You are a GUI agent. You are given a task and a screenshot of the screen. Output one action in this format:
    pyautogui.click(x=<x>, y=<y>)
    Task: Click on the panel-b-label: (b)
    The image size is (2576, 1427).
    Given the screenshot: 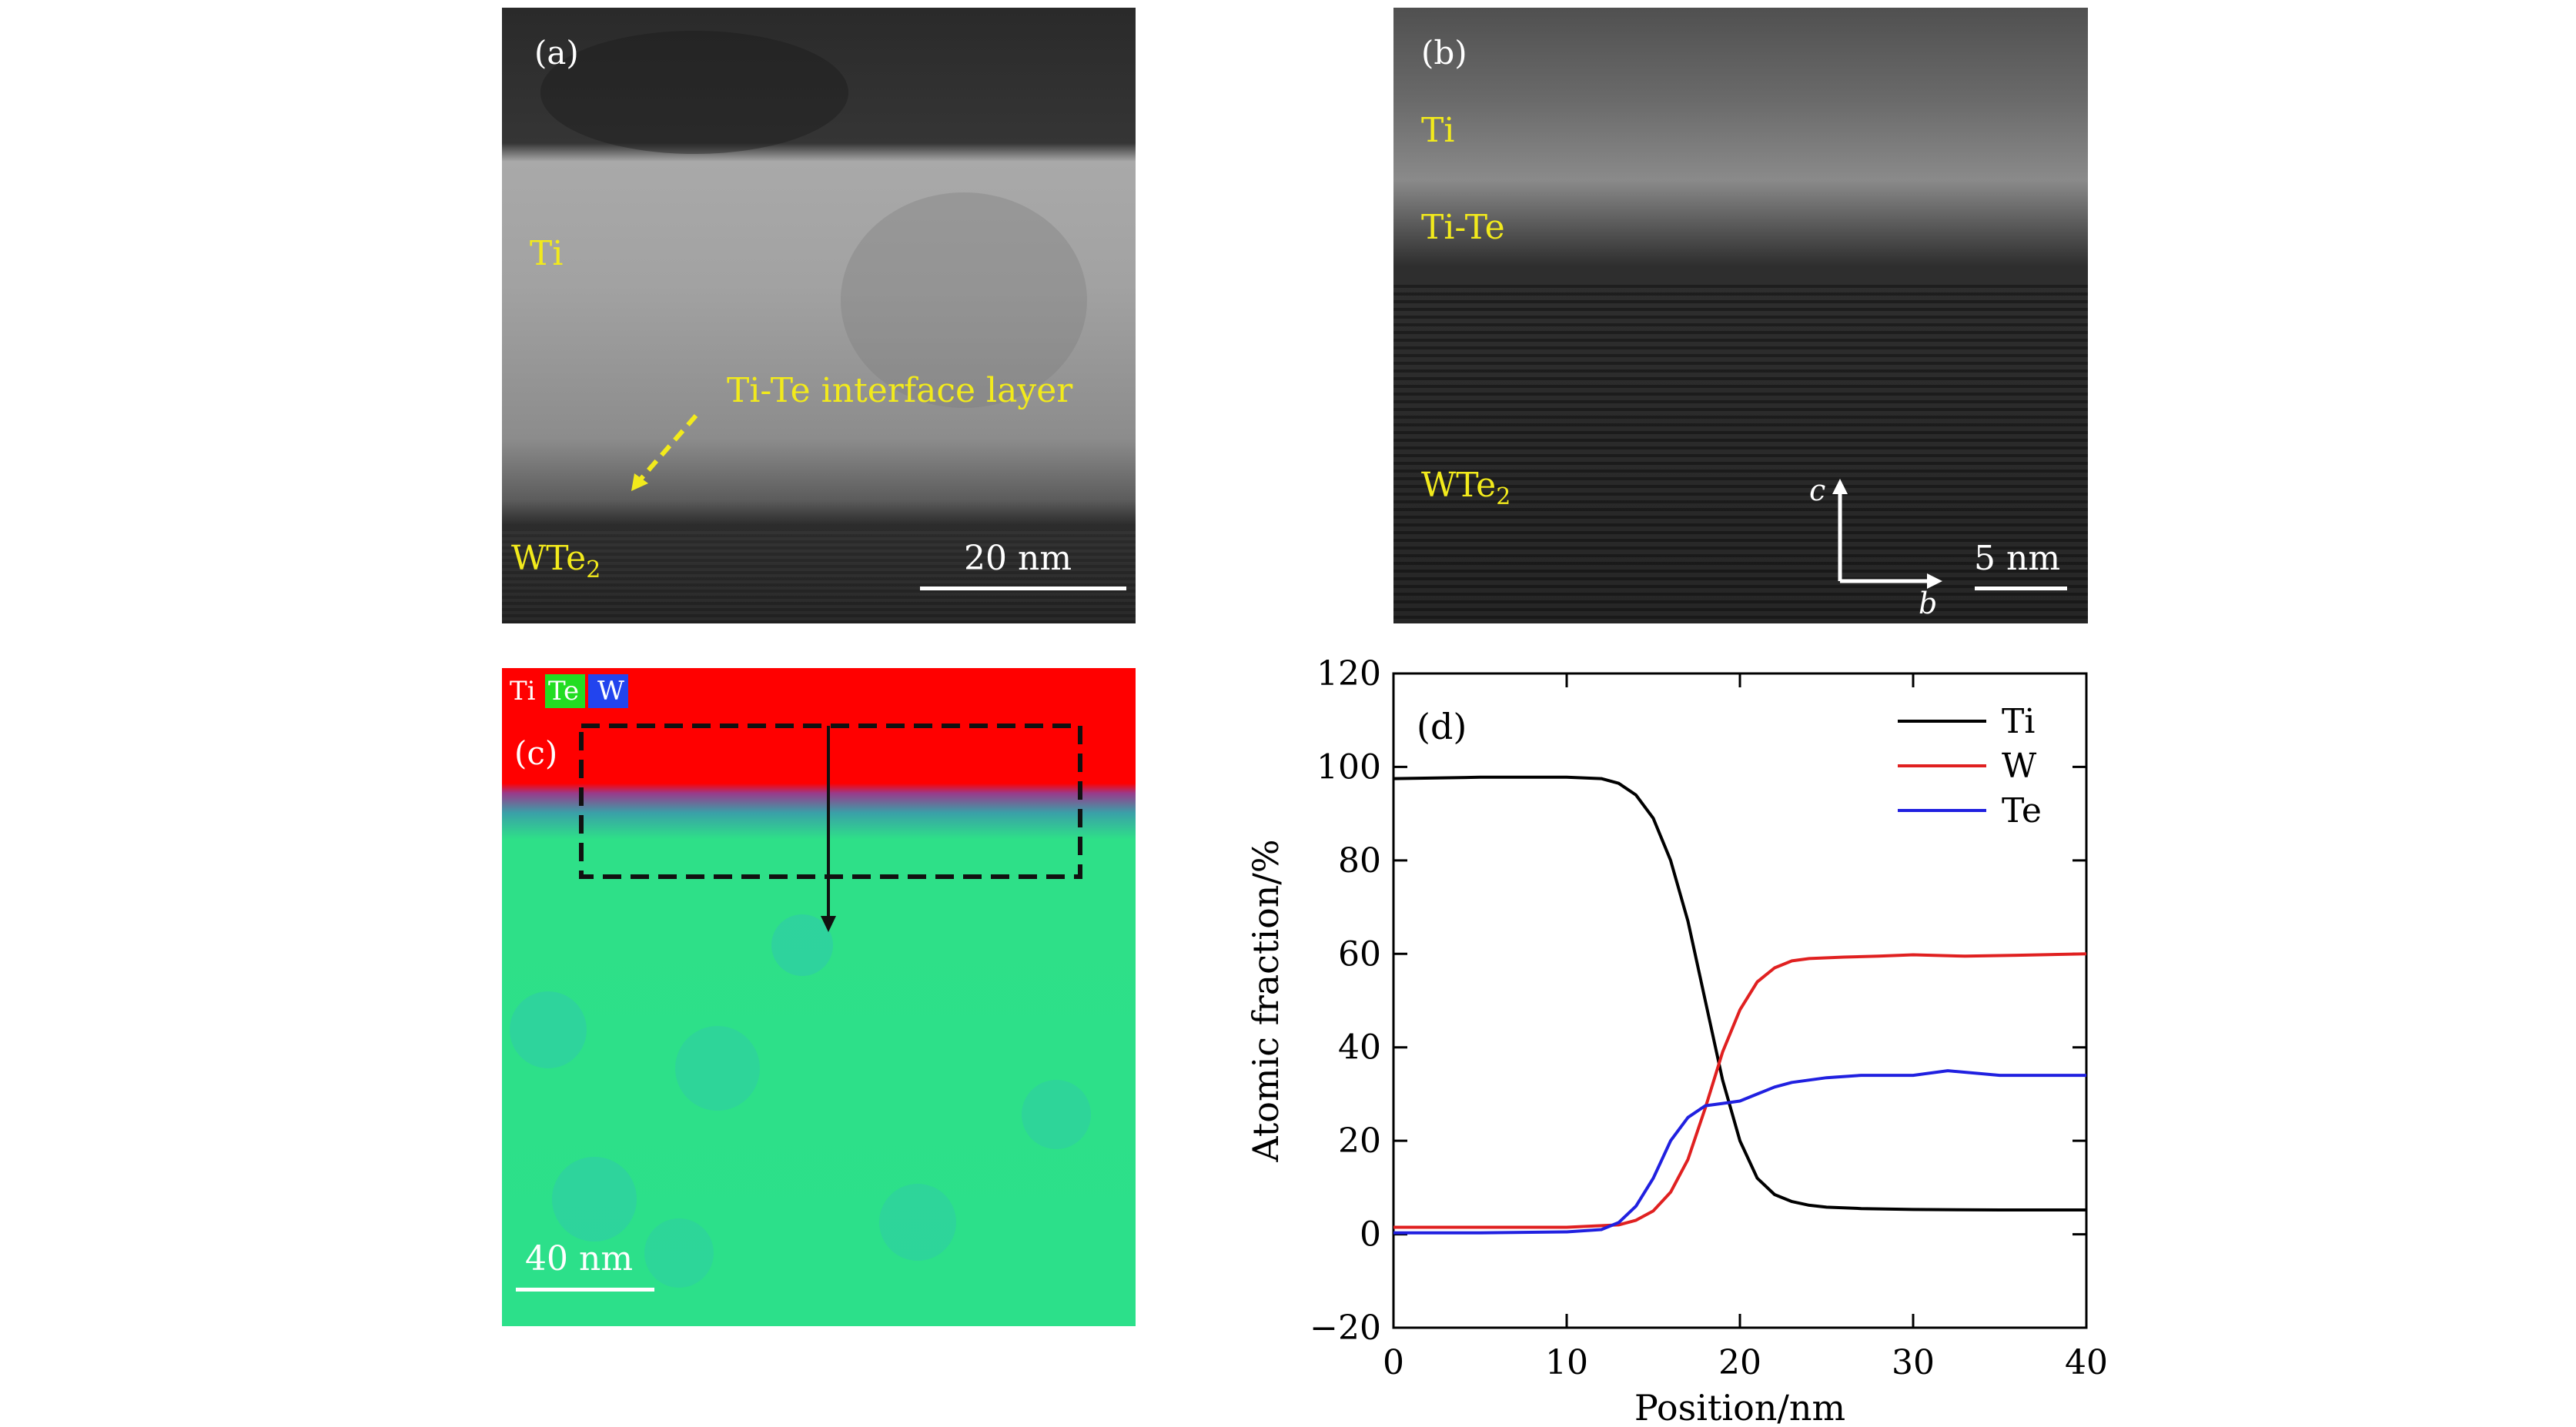 What is the action you would take?
    pyautogui.click(x=1444, y=53)
    